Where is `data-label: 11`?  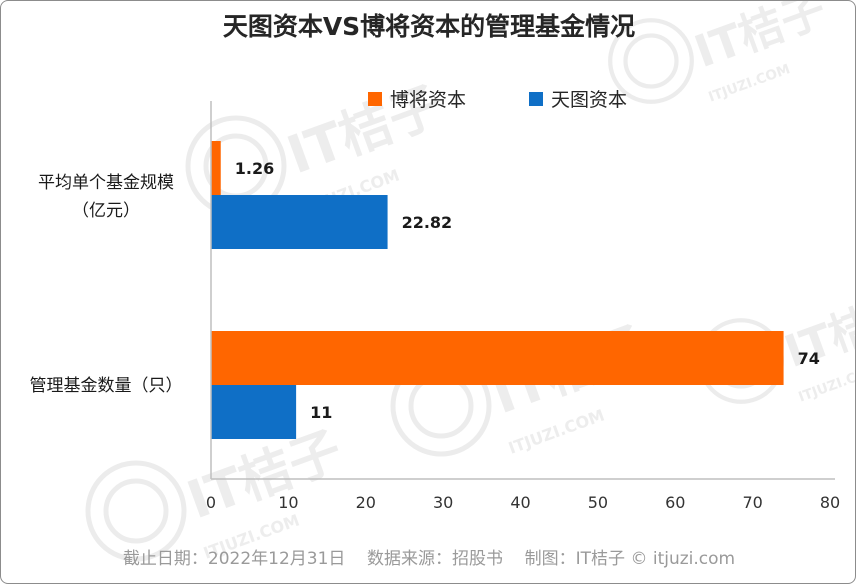 data-label: 11 is located at coordinates (321, 412).